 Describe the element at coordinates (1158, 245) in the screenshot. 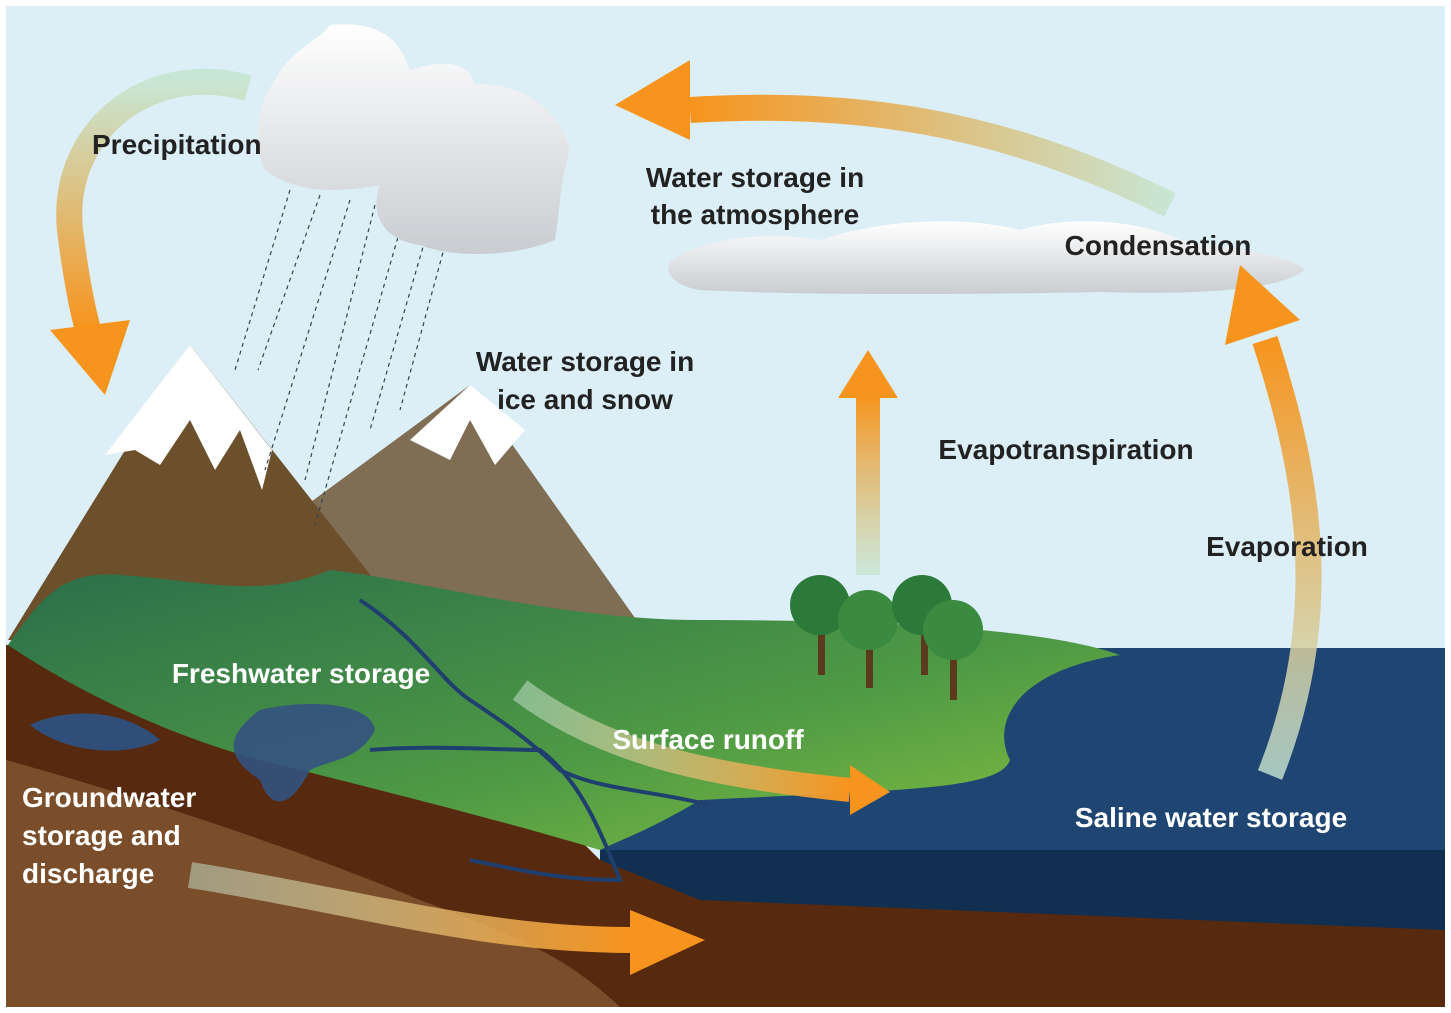

I see `label: Condensation` at that location.